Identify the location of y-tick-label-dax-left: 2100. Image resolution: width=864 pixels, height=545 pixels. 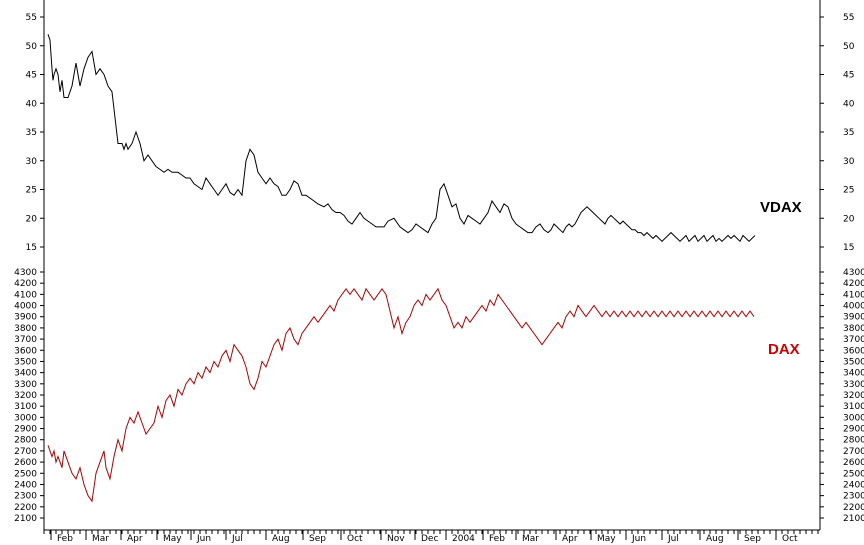
(25, 519).